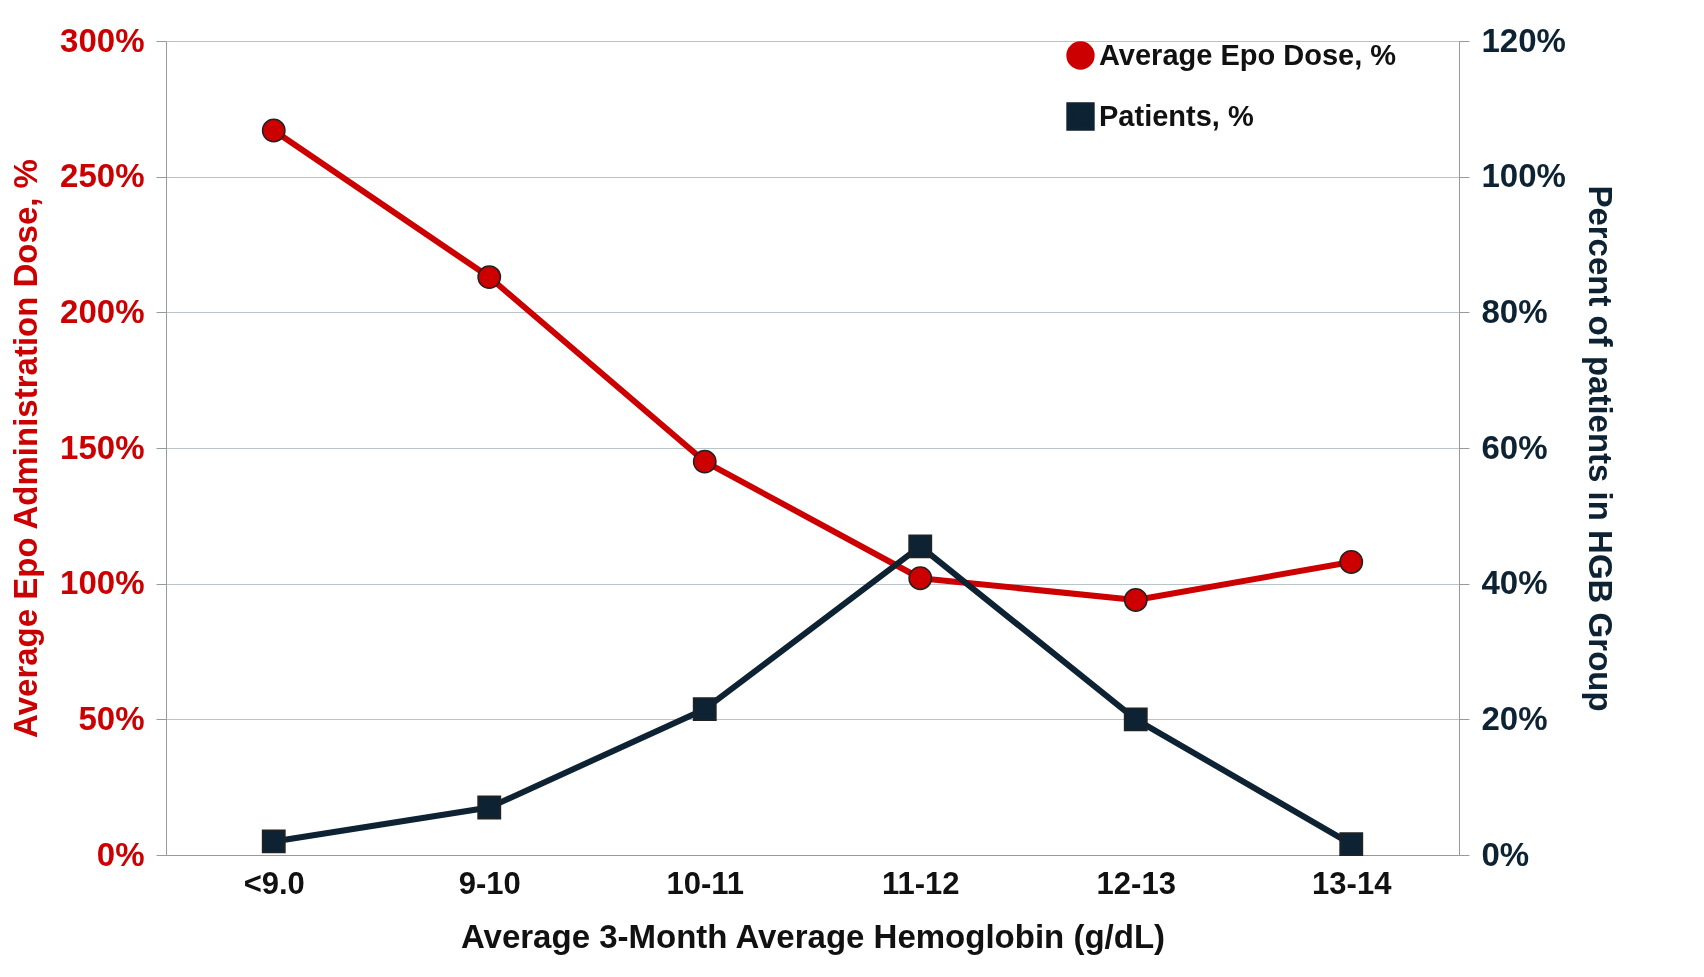 The image size is (1704, 977). Describe the element at coordinates (120, 854) in the screenshot. I see `y-tick-label: 0%` at that location.